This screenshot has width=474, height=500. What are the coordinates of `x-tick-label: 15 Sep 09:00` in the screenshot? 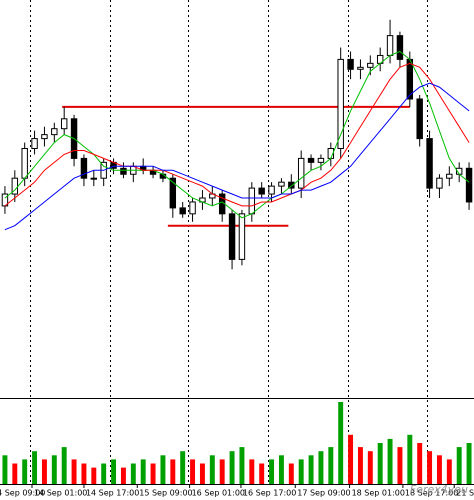 It's located at (165, 493).